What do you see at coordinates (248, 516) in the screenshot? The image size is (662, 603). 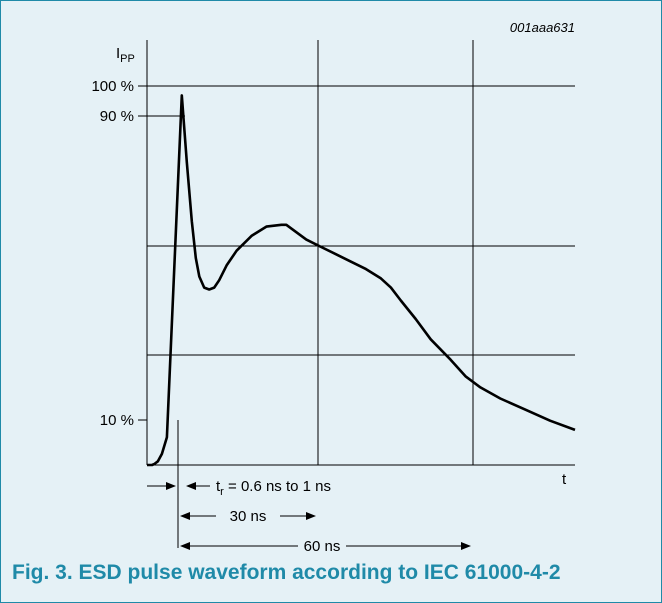 I see `span-30-label: 30 ns` at bounding box center [248, 516].